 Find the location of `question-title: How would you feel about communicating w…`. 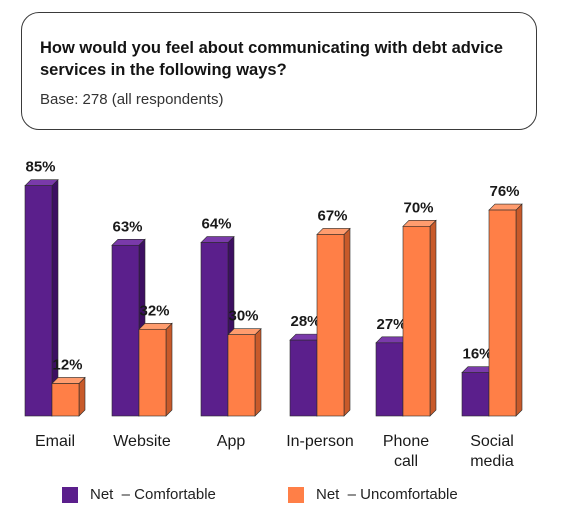

question-title: How would you feel about communicating w… is located at coordinates (271, 59).